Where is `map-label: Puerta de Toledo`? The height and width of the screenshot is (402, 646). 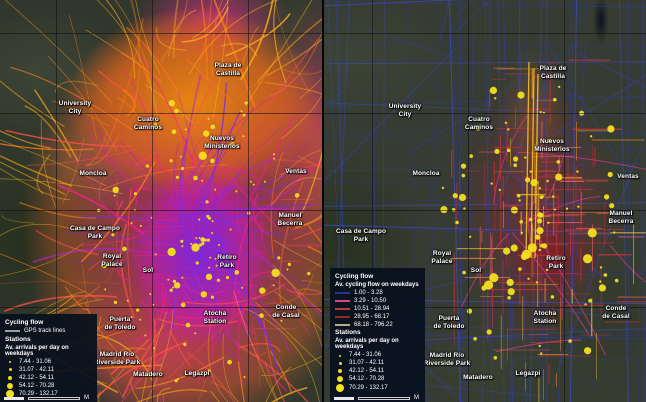 map-label: Puerta de Toledo is located at coordinates (120, 323).